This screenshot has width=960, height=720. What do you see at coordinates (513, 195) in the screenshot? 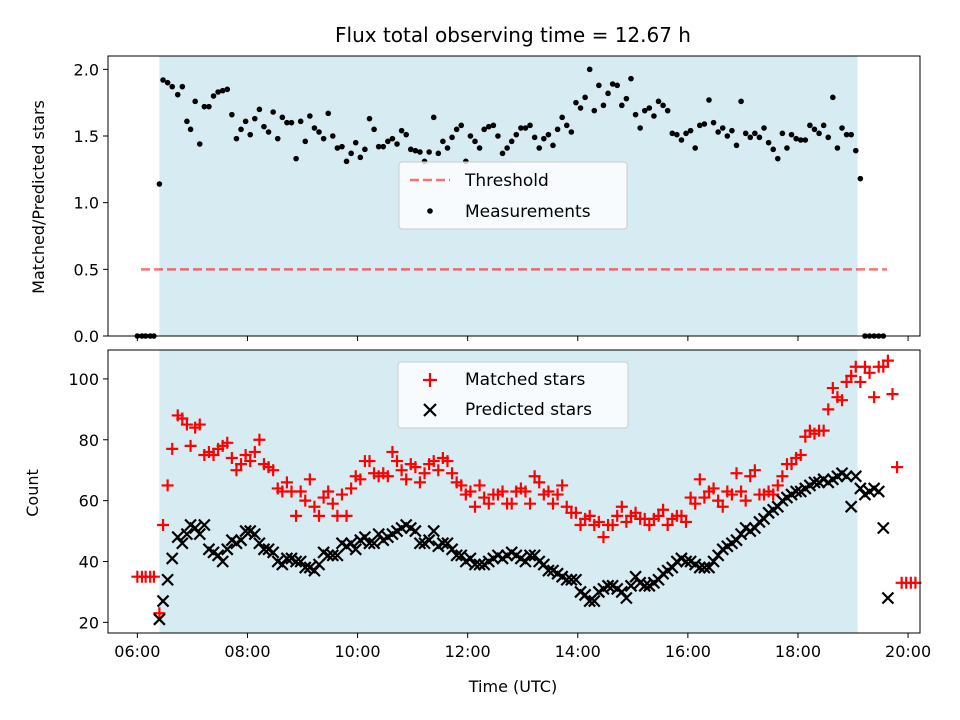
I see `top-legend-frame` at bounding box center [513, 195].